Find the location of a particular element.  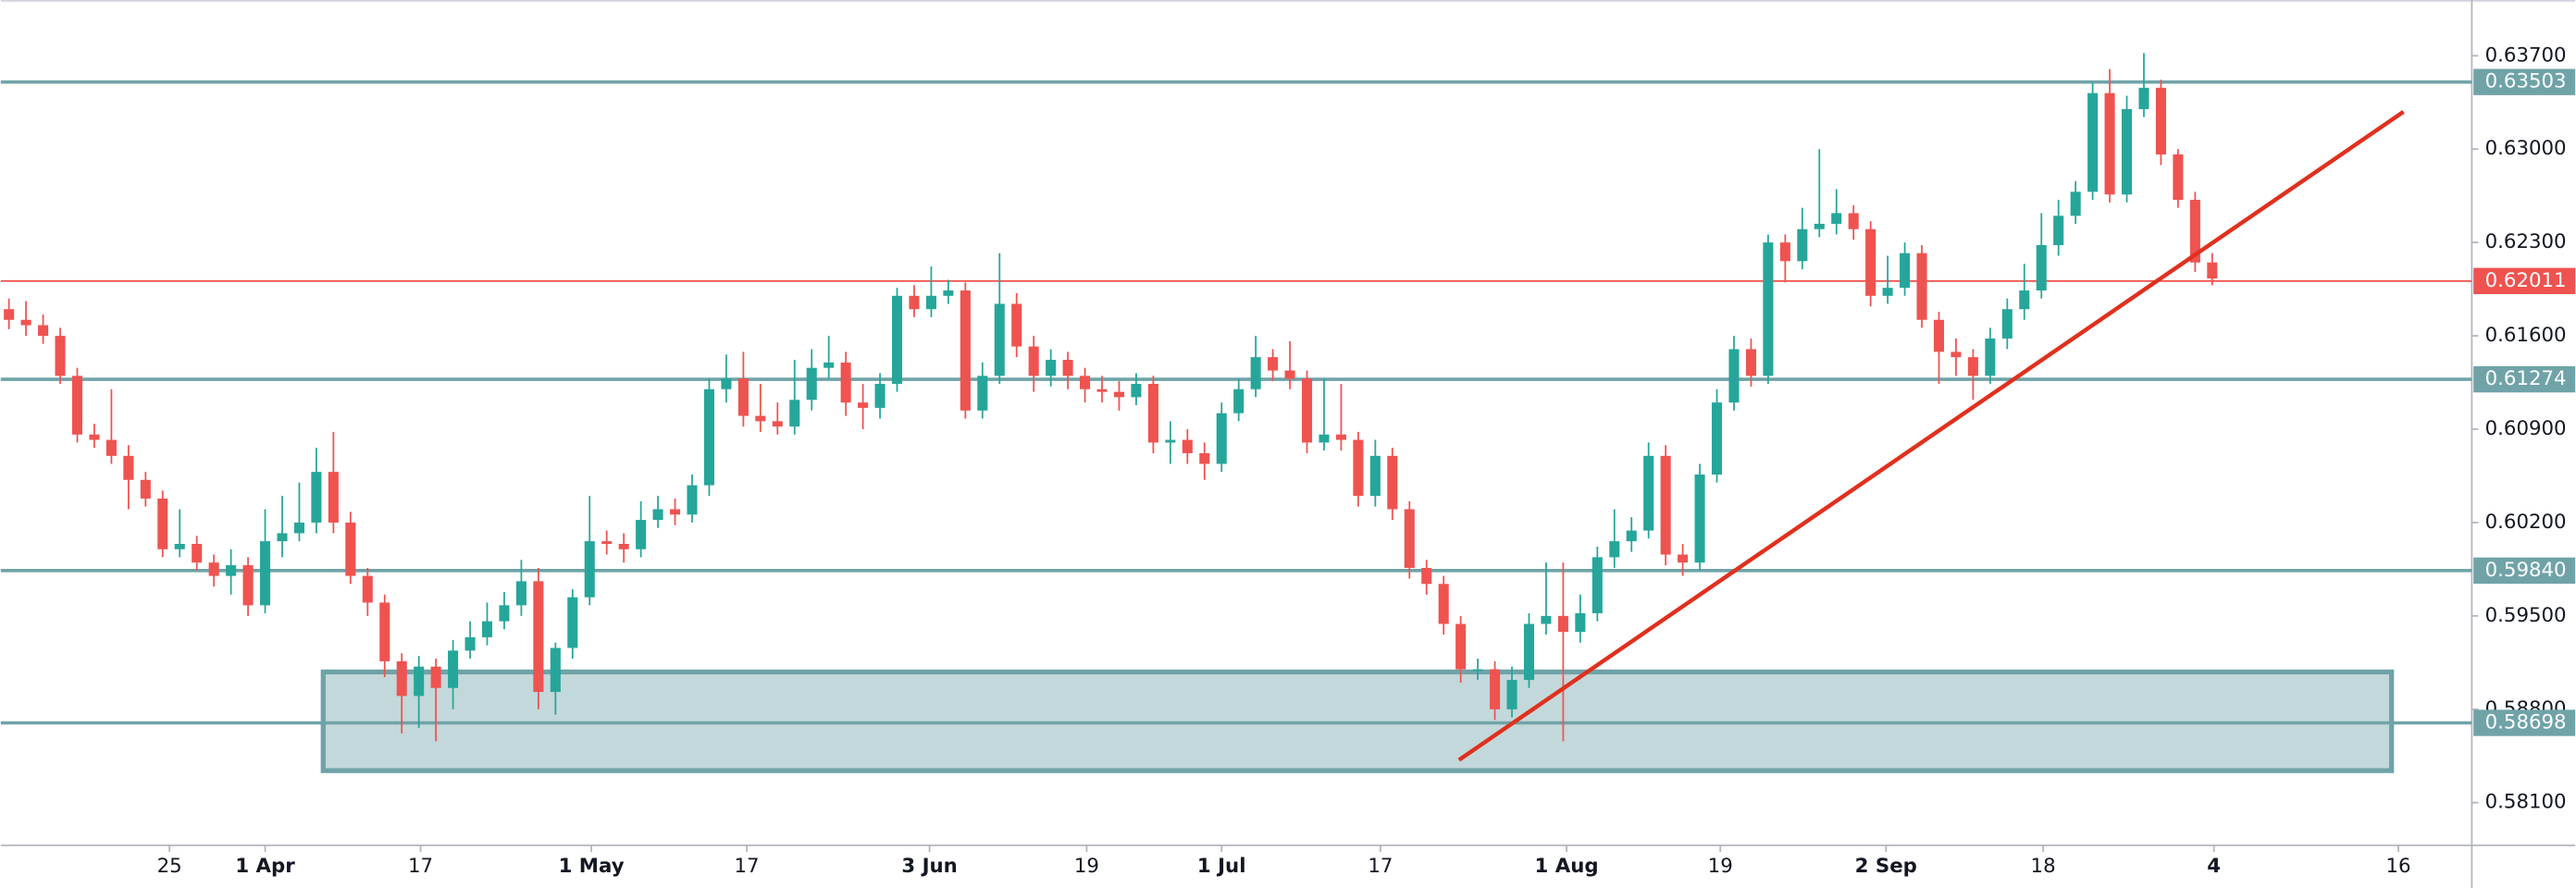

y-tick-label: 0.63000 is located at coordinates (2526, 148).